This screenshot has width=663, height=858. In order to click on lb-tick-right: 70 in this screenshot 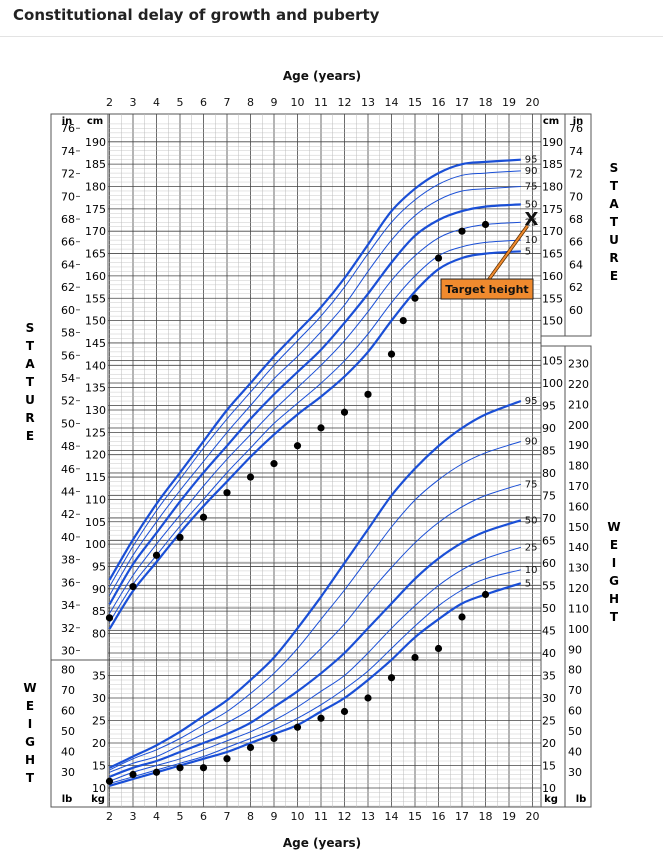, I will do `click(575, 690)`.